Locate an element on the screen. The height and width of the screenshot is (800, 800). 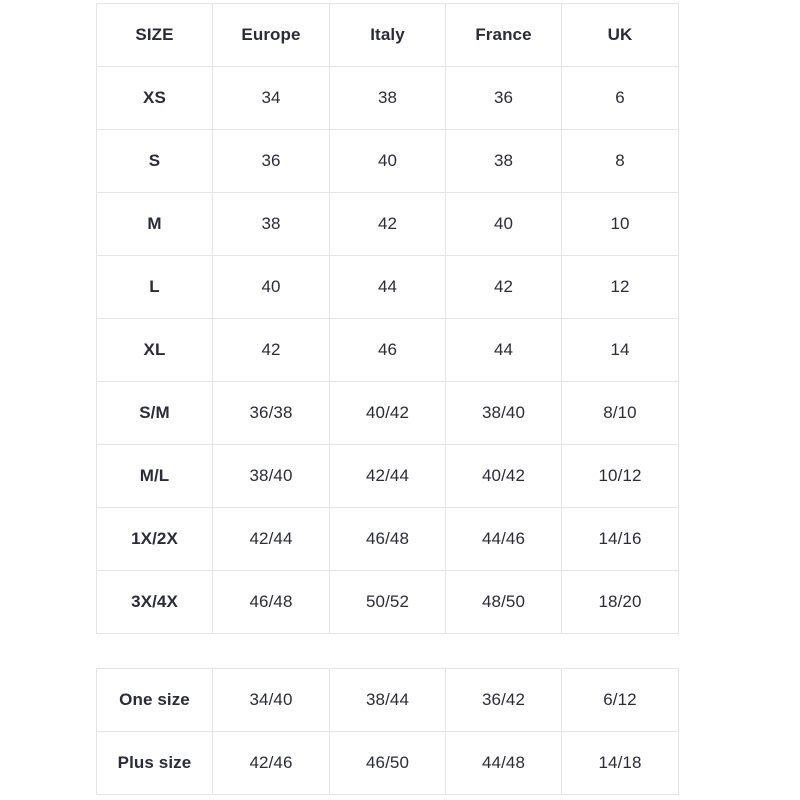
cell-italy: 46/50 is located at coordinates (387, 763).